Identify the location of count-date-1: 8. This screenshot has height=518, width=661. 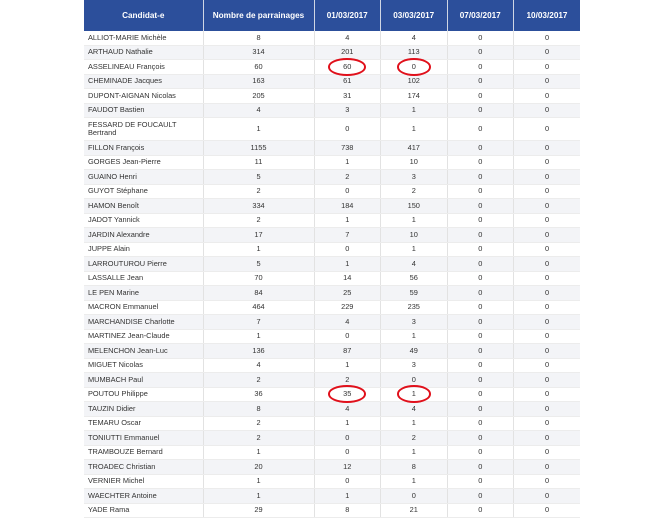
(347, 510).